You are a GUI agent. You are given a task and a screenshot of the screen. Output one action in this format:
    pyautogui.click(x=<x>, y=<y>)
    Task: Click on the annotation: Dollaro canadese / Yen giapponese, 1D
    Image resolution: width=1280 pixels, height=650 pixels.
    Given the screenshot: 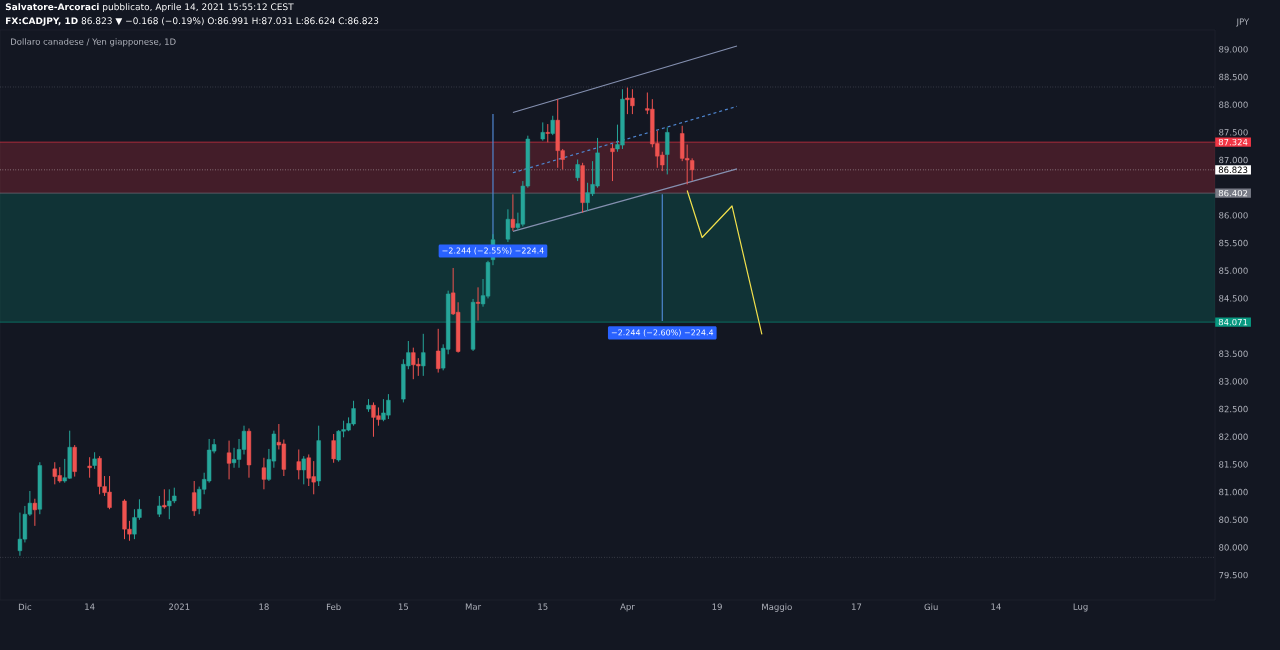 What is the action you would take?
    pyautogui.click(x=93, y=42)
    